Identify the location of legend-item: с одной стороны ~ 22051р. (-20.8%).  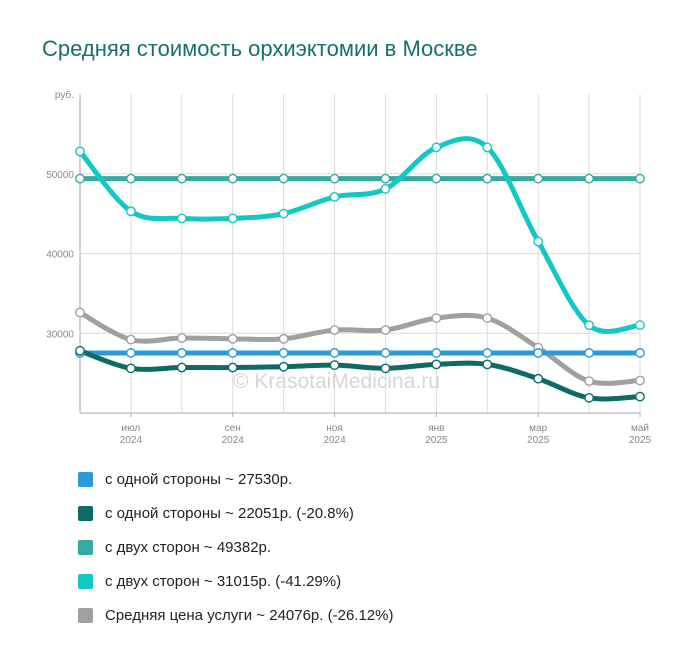
(235, 513).